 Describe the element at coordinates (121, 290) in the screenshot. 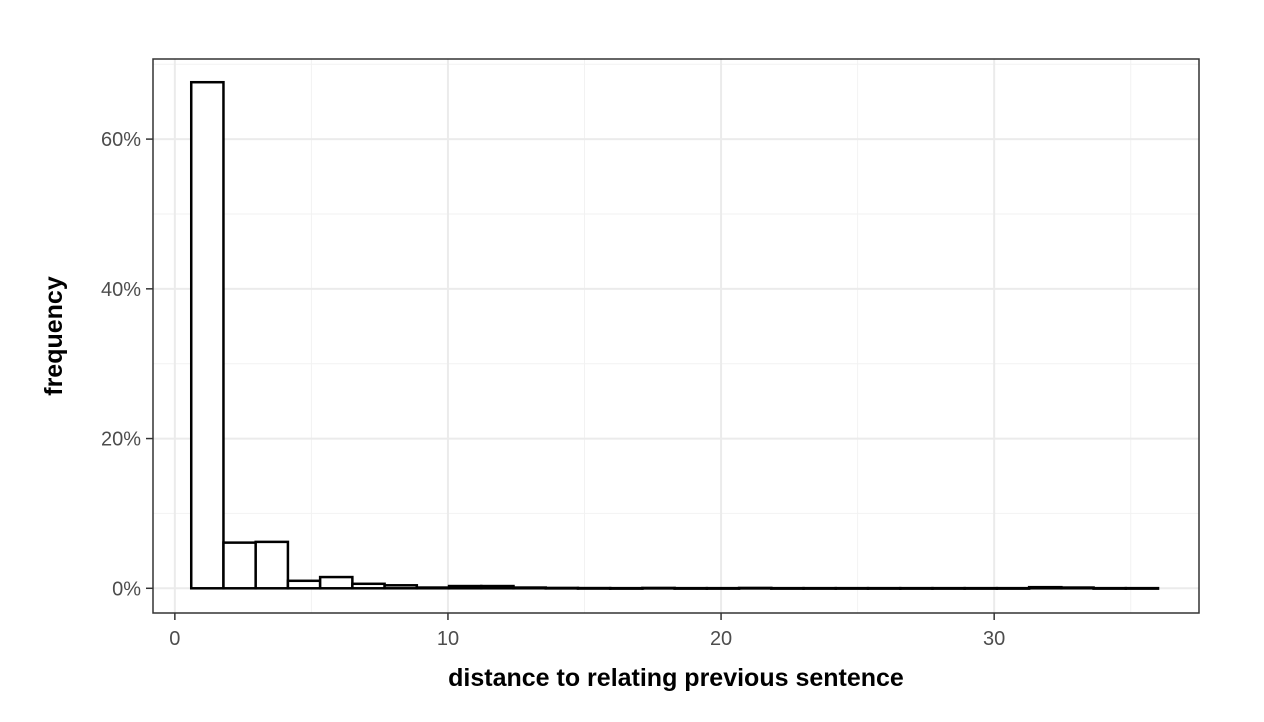

I see `y-tick-label: 40%` at that location.